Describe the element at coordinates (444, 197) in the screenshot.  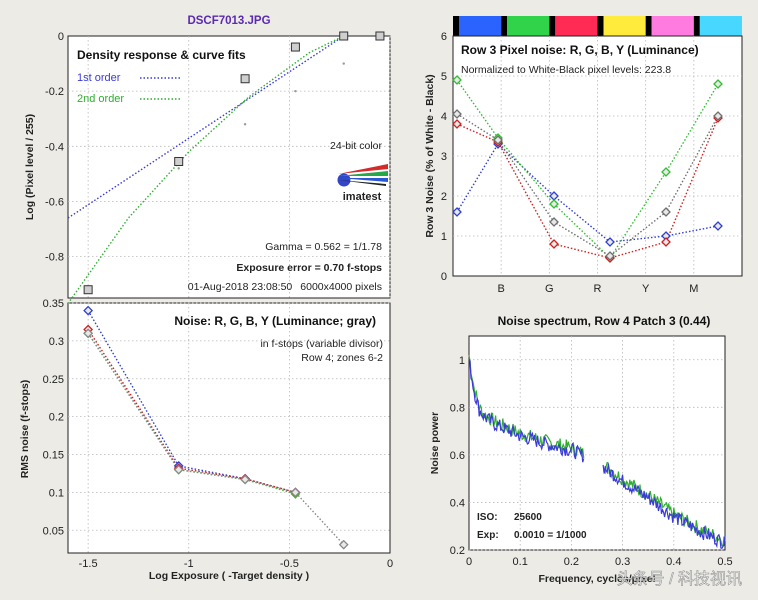
I see `row3-y-tick-label: 2` at that location.